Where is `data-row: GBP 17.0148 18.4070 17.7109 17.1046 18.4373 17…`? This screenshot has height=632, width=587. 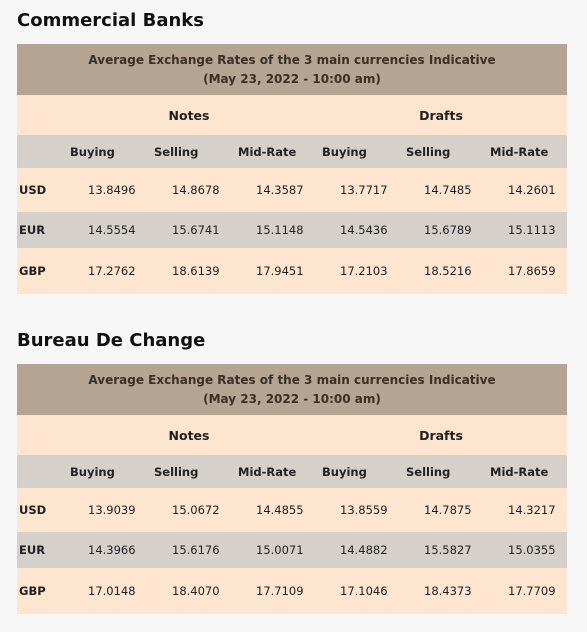 data-row: GBP 17.0148 18.4070 17.7109 17.1046 18.4373 17… is located at coordinates (292, 591).